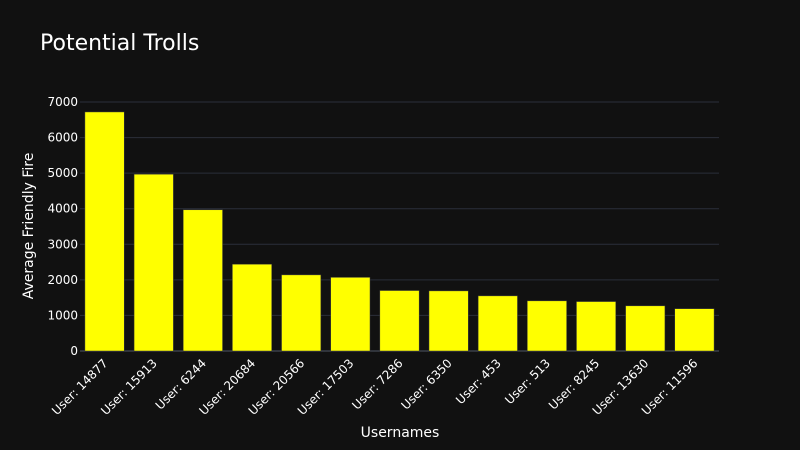  Describe the element at coordinates (62, 226) in the screenshot. I see `y-tick-labels: 0 1000 2000 3000 4000 5000 6000 7000` at that location.